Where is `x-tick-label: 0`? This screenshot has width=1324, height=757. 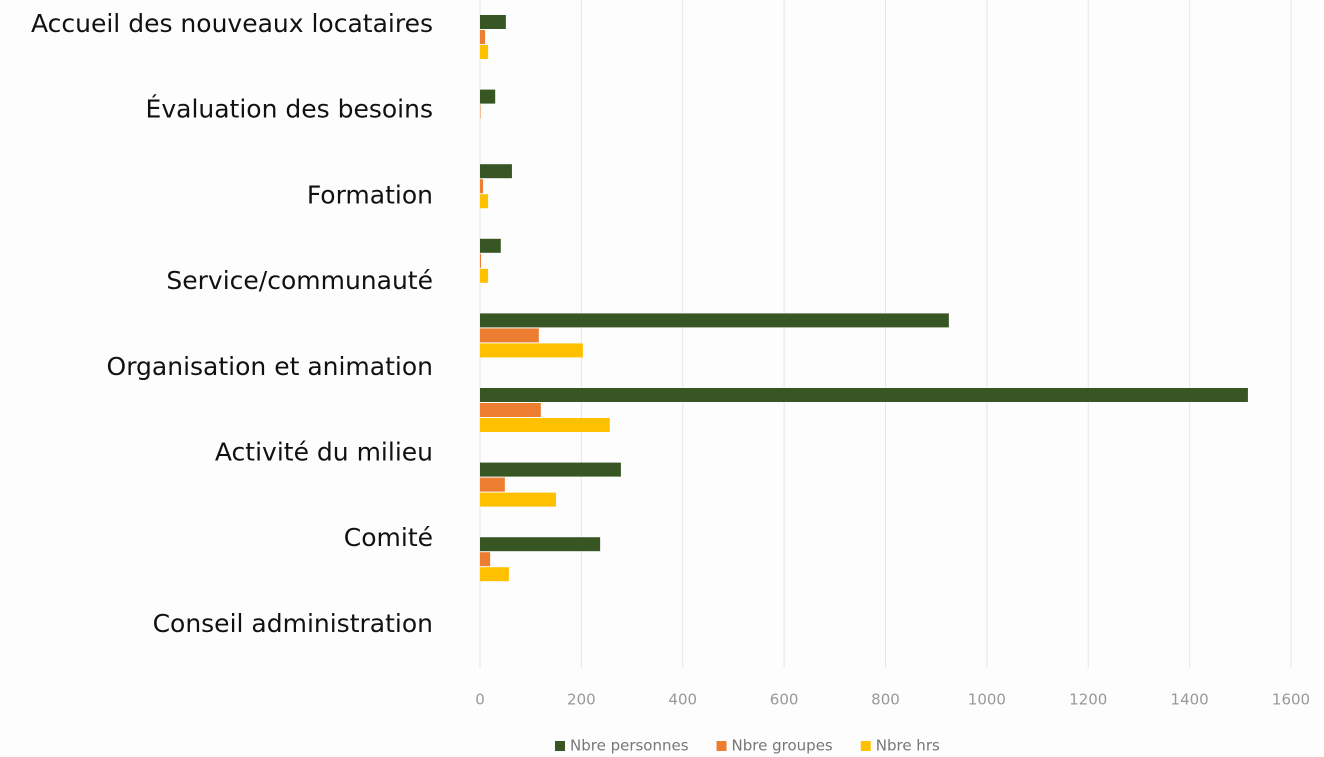
x-tick-label: 0 is located at coordinates (480, 700).